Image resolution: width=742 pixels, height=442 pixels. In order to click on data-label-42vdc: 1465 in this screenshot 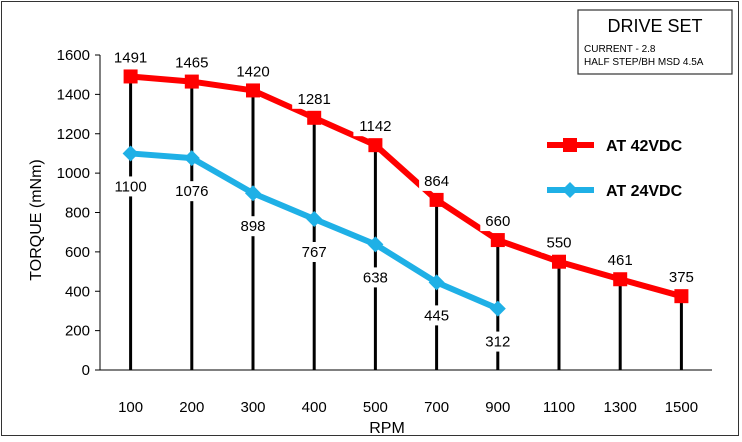, I will do `click(191, 63)`.